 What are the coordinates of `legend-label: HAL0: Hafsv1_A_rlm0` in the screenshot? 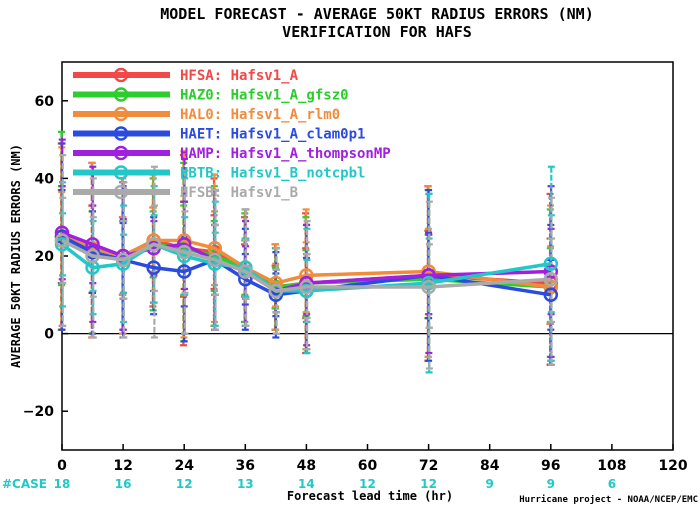 It's located at (260, 115).